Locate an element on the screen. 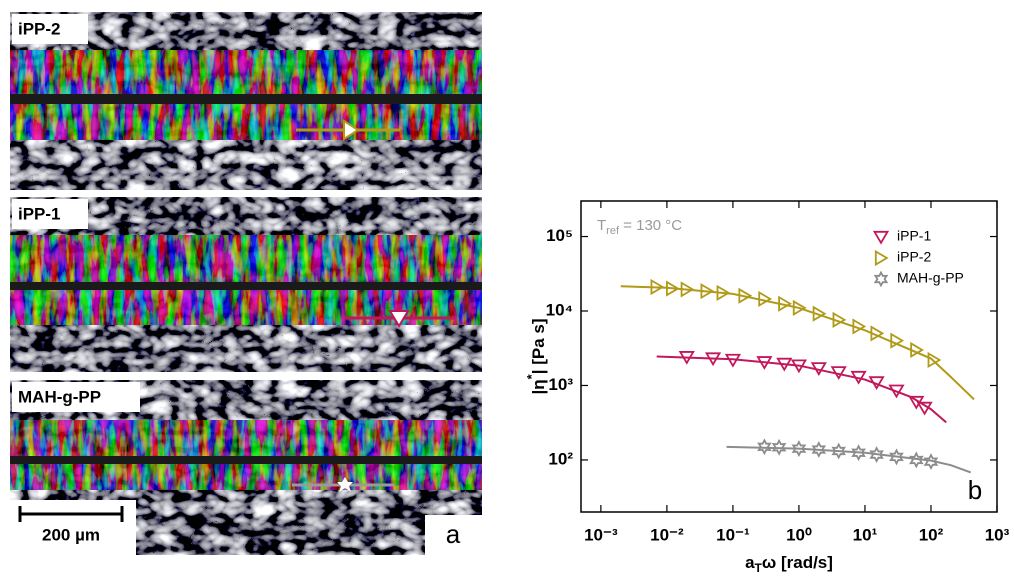 The image size is (1014, 583). x-tick-label: 10⁻³ is located at coordinates (601, 534).